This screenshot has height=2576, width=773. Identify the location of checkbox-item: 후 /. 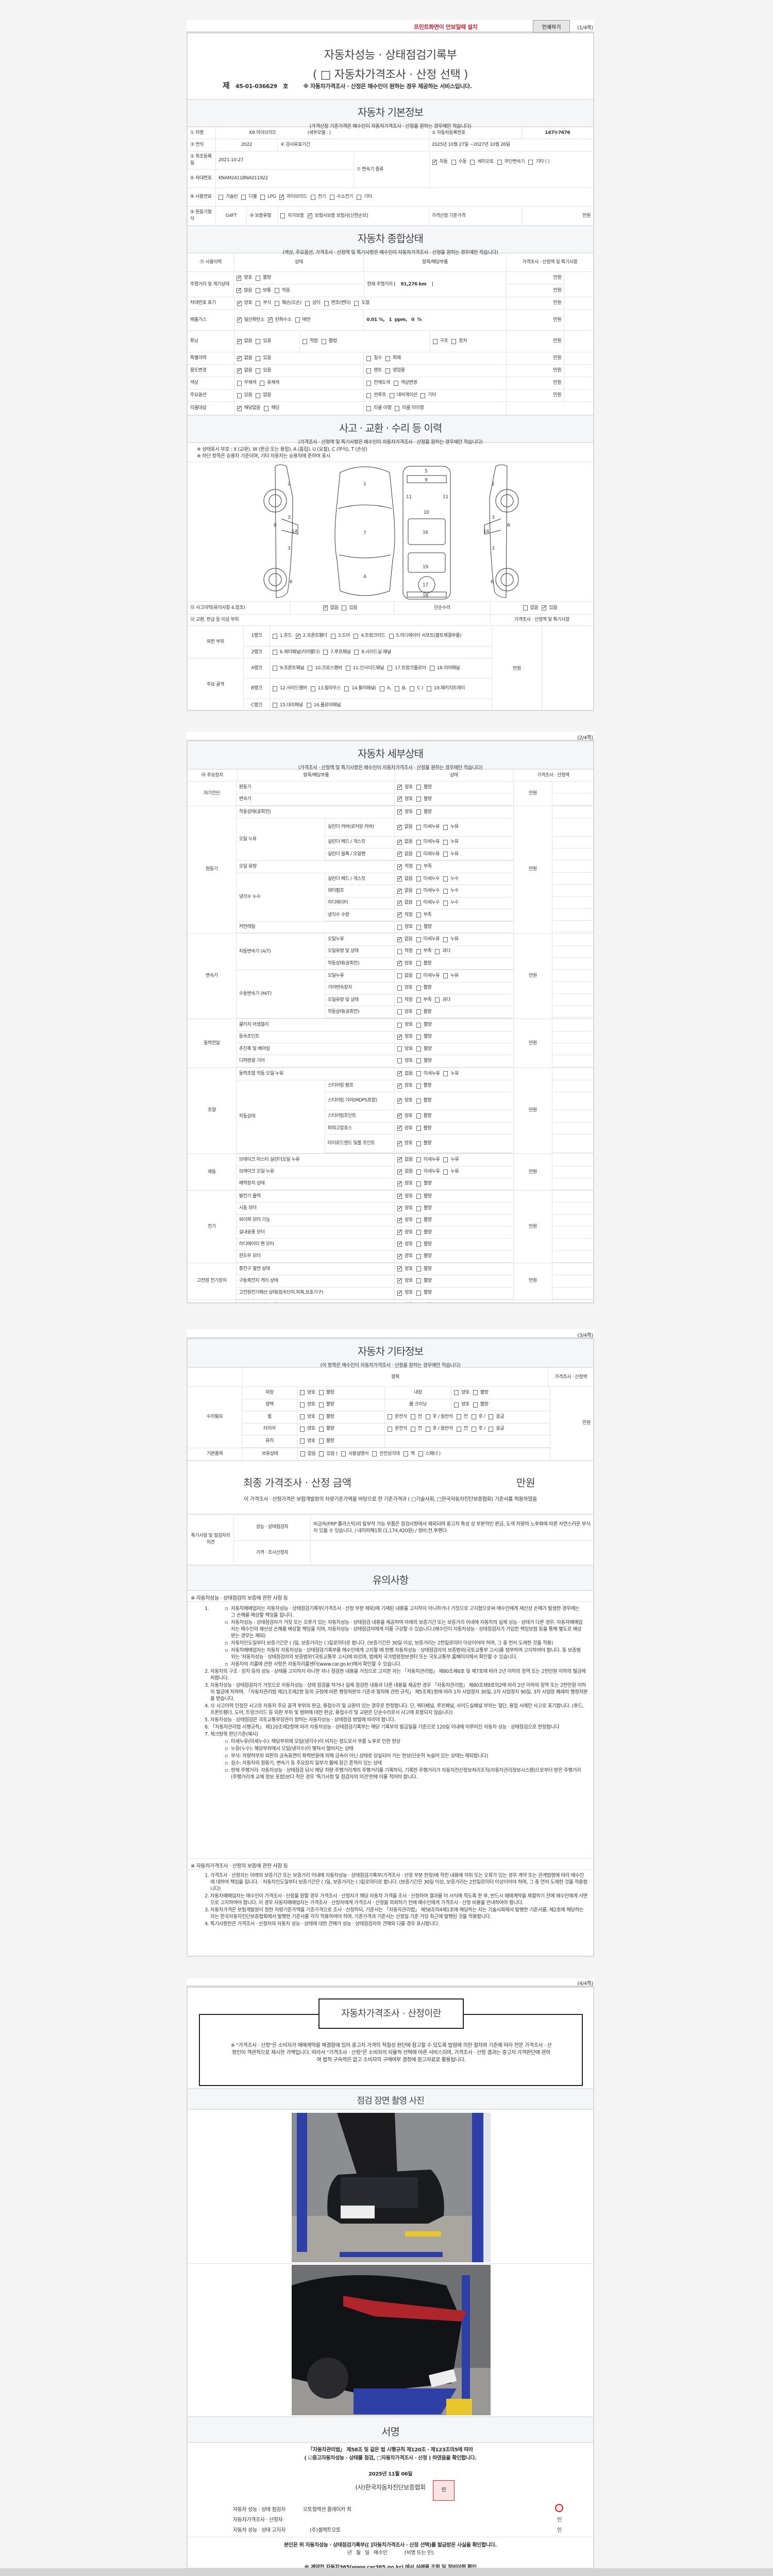
(478, 1417).